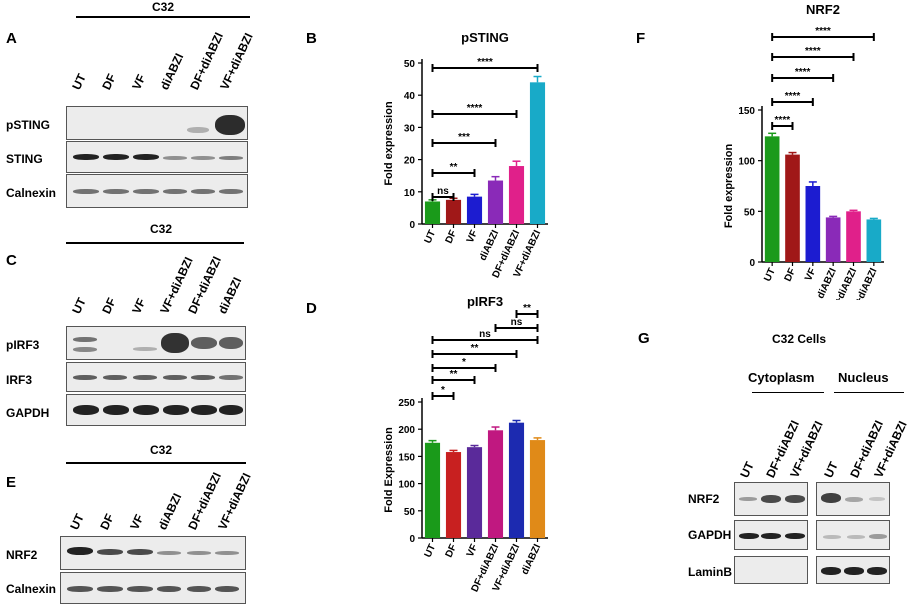  Describe the element at coordinates (389, 470) in the screenshot. I see `y-axis-label: Fold Expression` at that location.